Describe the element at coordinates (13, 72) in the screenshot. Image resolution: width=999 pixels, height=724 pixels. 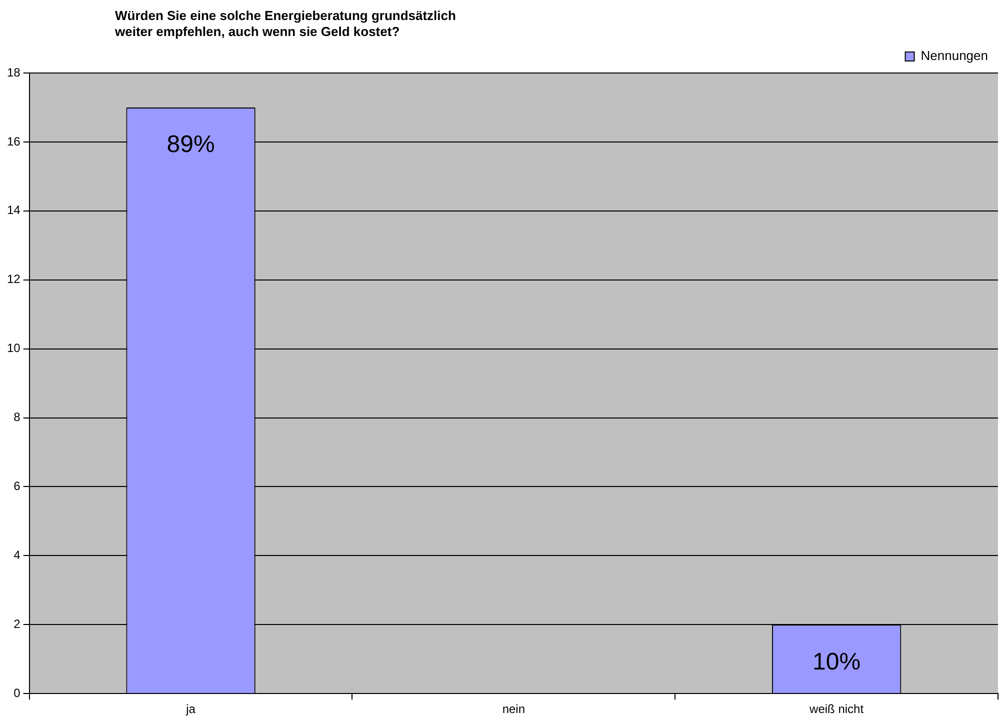
I see `y-tick-label: 18` at that location.